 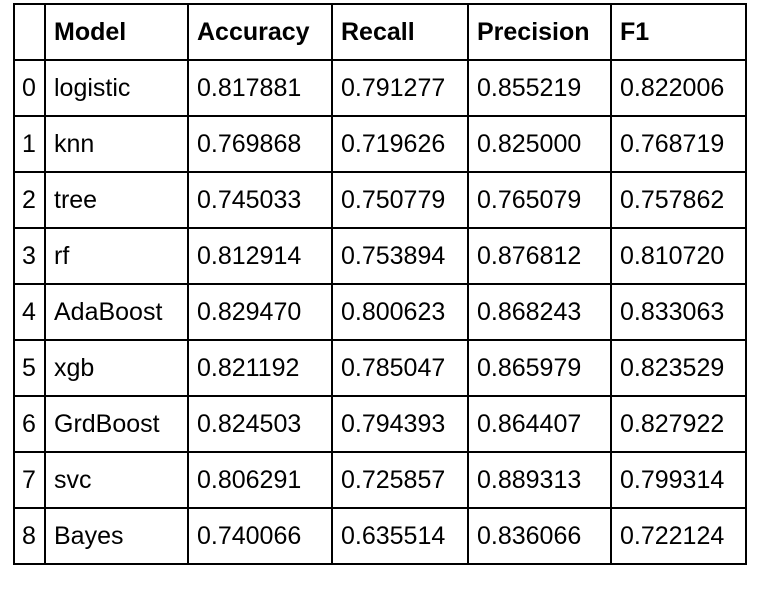 I want to click on precision-cell: 0.825000, so click(x=539, y=144).